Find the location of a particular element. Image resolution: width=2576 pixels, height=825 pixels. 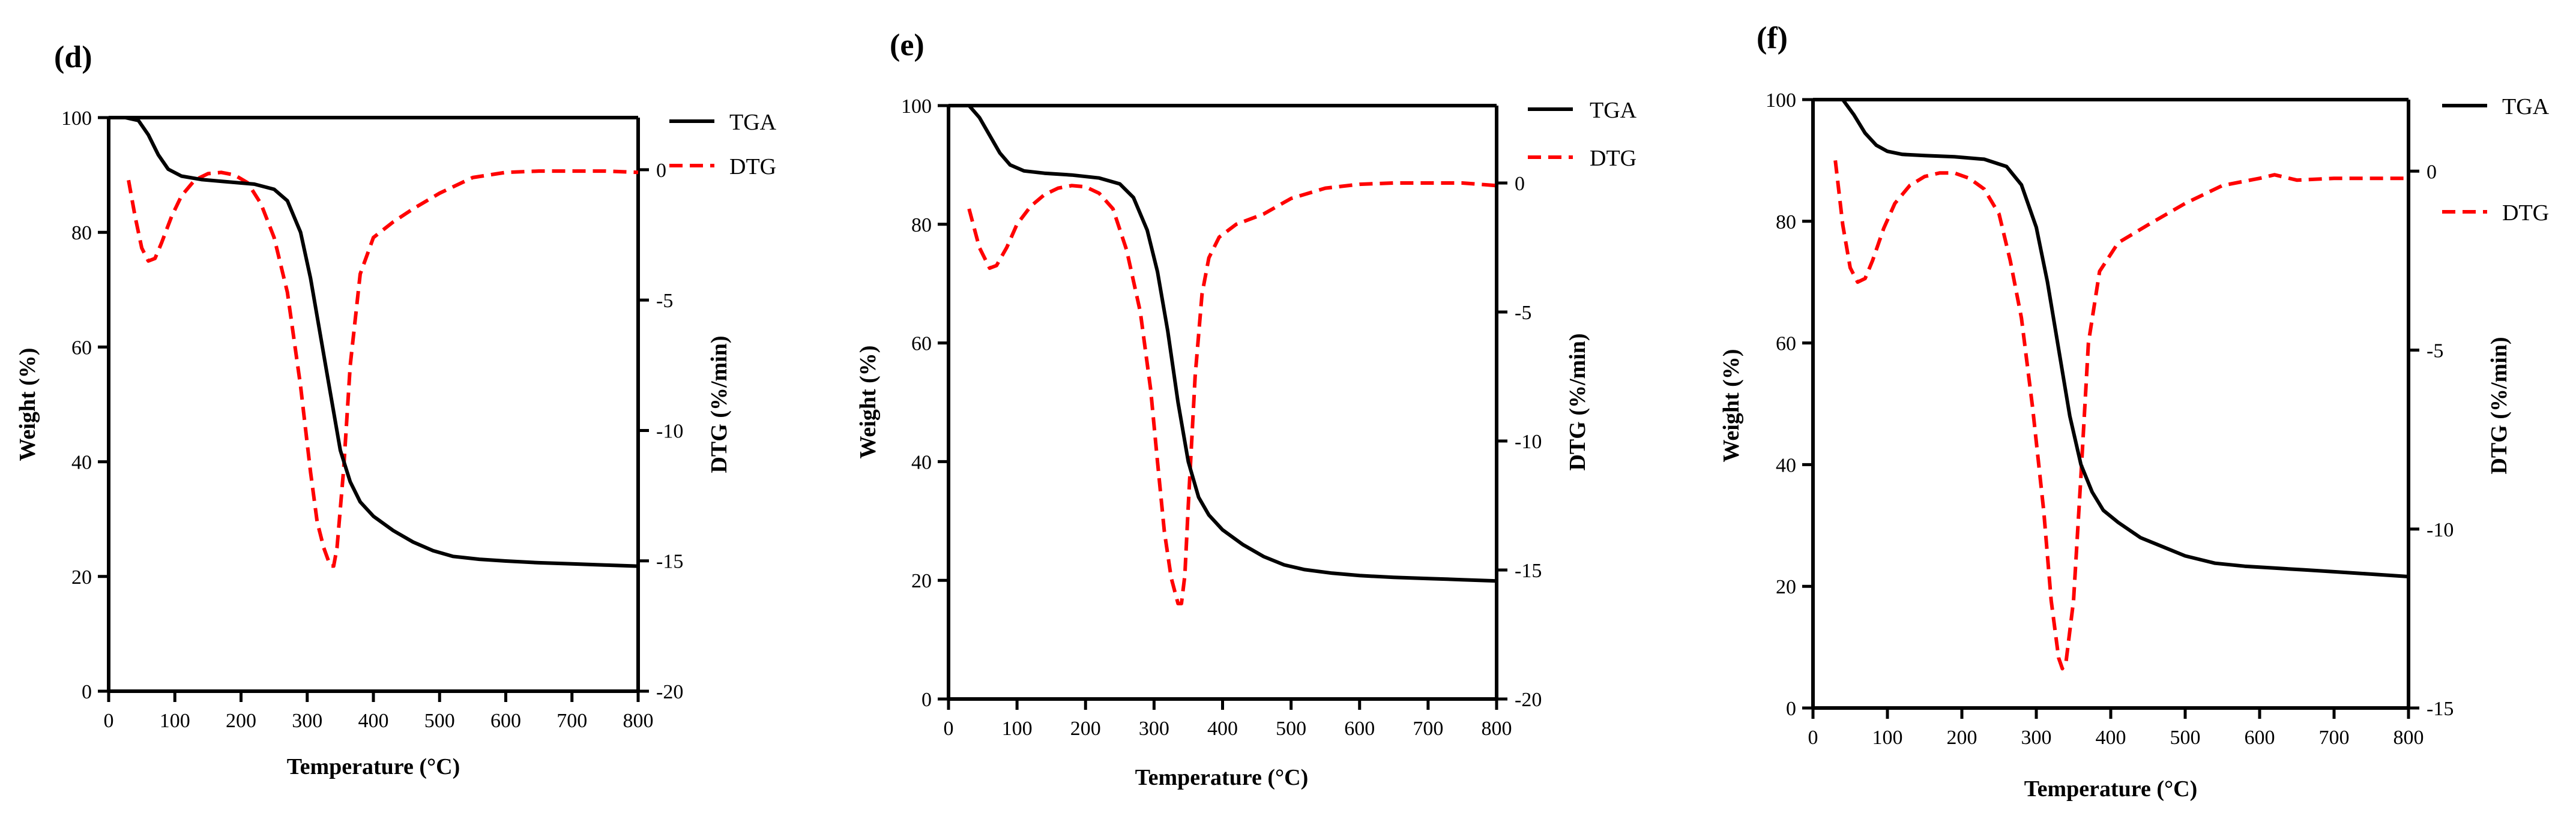

right-y-ticks: 0 -5 -10 -15 is located at coordinates (2431, 441).